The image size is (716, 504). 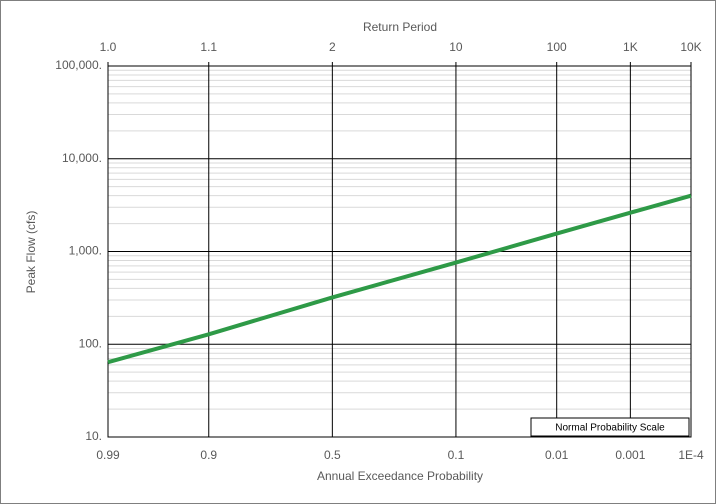 What do you see at coordinates (557, 47) in the screenshot?
I see `x2-tick-label: 100` at bounding box center [557, 47].